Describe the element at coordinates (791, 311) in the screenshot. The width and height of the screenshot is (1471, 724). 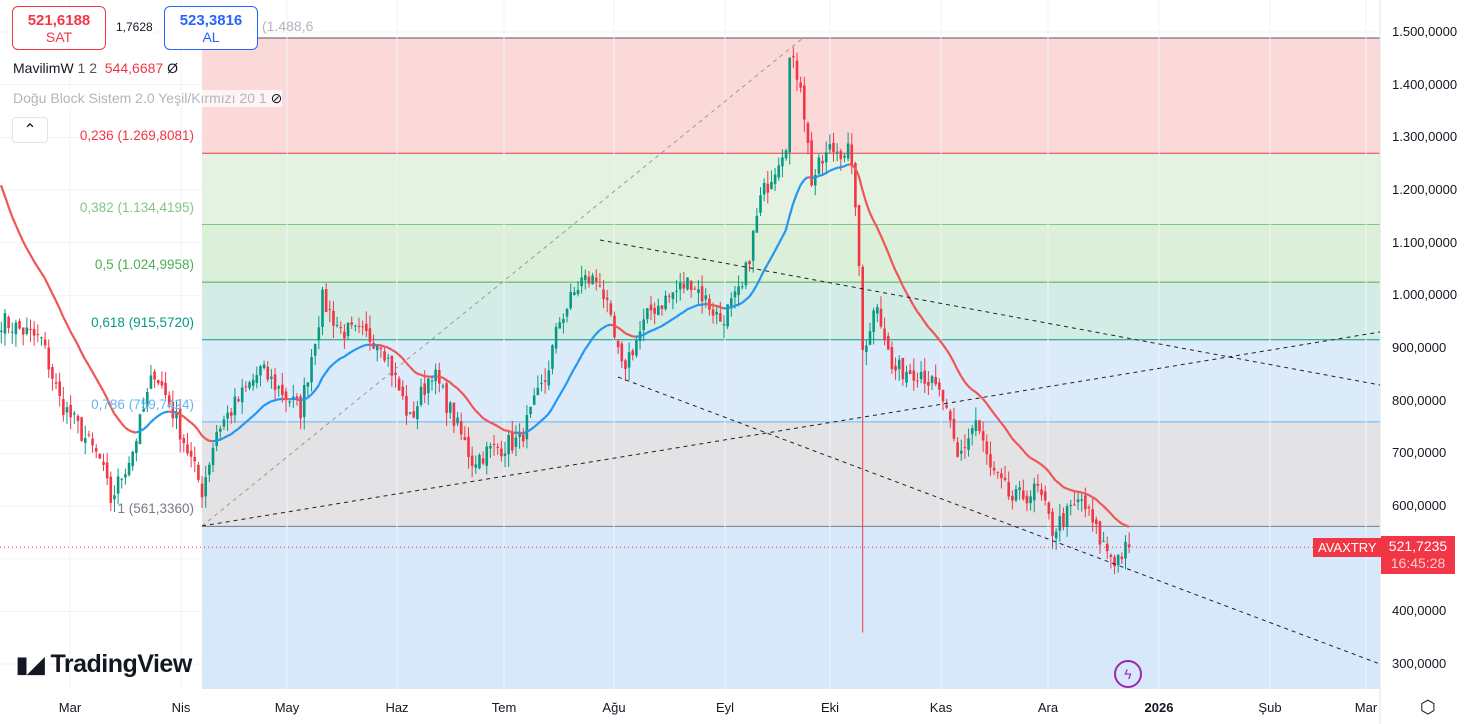
I see `fib-zone` at that location.